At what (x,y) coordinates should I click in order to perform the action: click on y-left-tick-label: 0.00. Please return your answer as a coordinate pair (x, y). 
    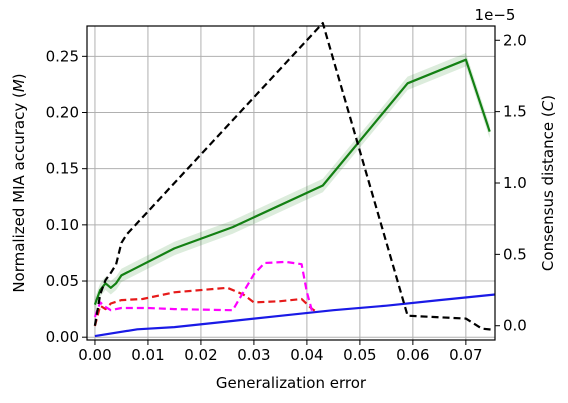
    Looking at the image, I should click on (62, 337).